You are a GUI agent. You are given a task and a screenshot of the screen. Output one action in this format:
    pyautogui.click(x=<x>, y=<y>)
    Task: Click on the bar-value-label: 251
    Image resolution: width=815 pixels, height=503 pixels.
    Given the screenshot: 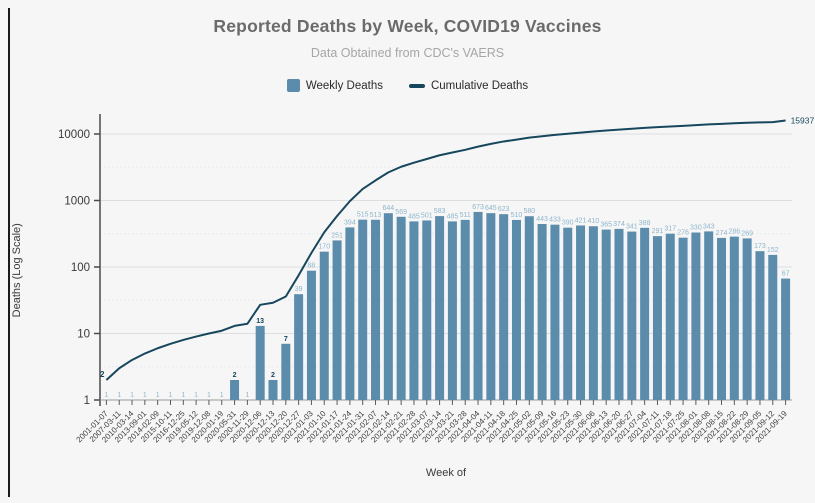 What is the action you would take?
    pyautogui.click(x=337, y=235)
    